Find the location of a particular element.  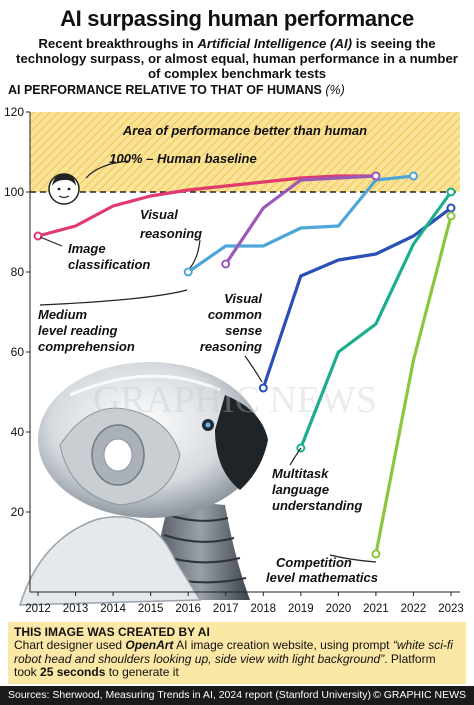

baseline-label: 100% – Human baseline is located at coordinates (182, 158).